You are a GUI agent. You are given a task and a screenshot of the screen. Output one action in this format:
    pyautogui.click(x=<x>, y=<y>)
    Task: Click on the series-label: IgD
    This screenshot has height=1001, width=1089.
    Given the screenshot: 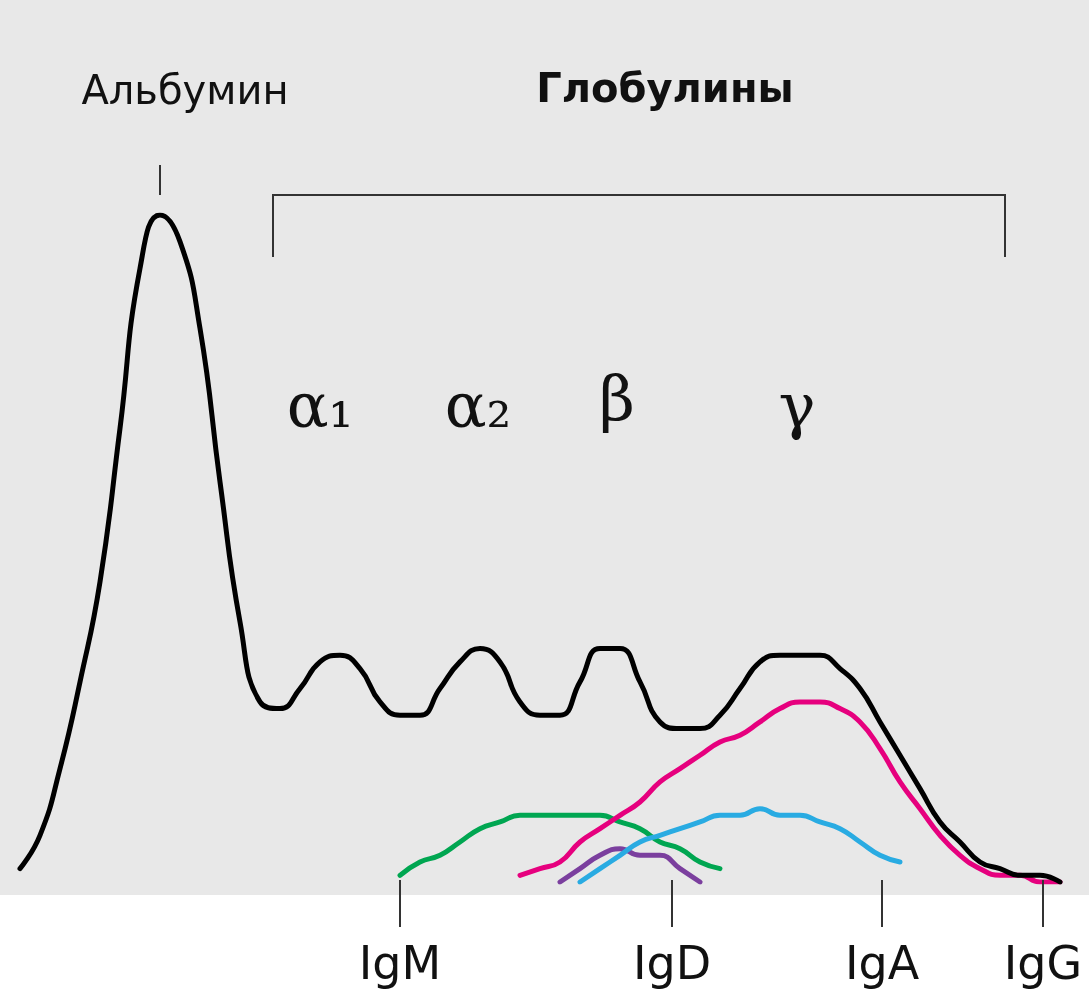 What is the action you would take?
    pyautogui.click(x=672, y=963)
    